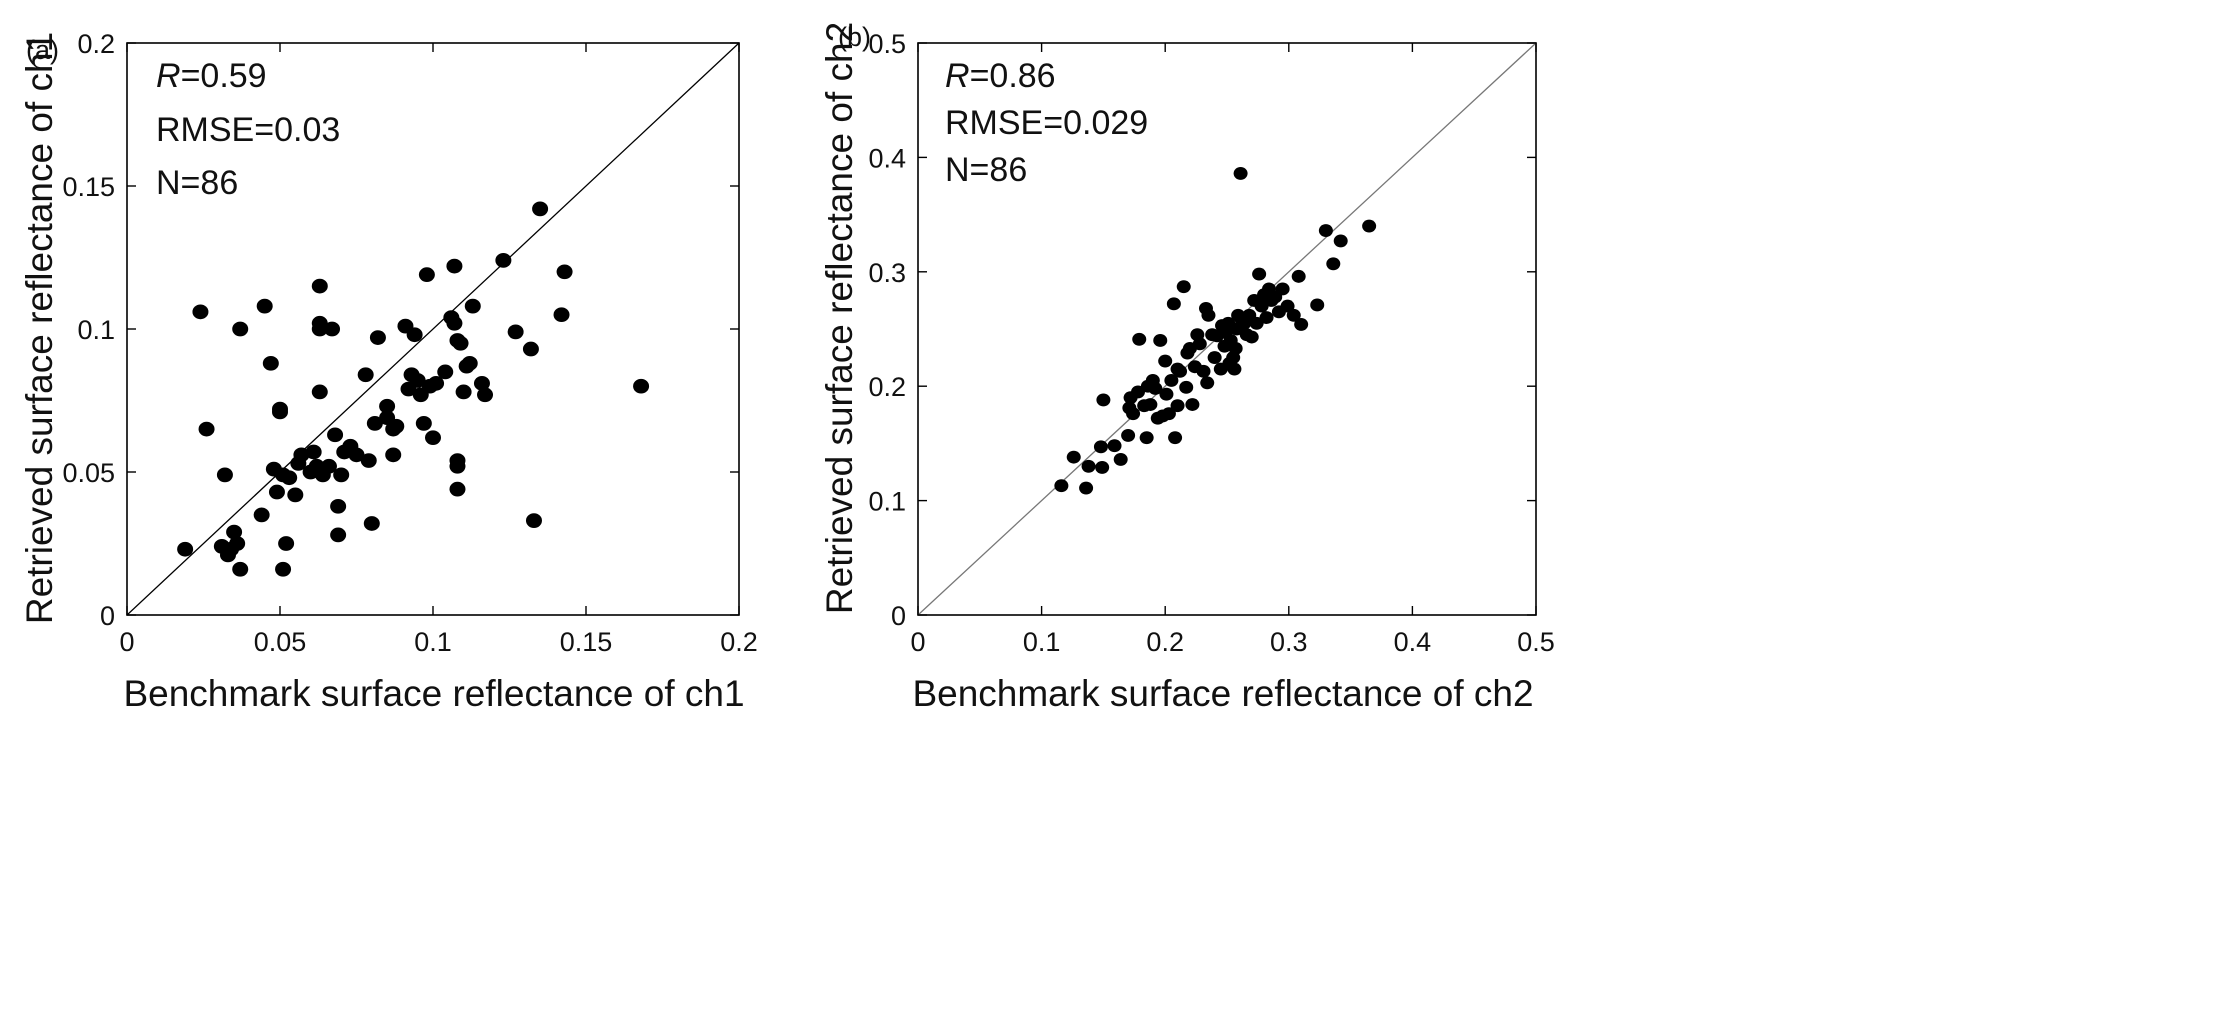 The height and width of the screenshot is (1012, 2225). What do you see at coordinates (96, 44) in the screenshot?
I see `y-tick-label-a: 0.2` at bounding box center [96, 44].